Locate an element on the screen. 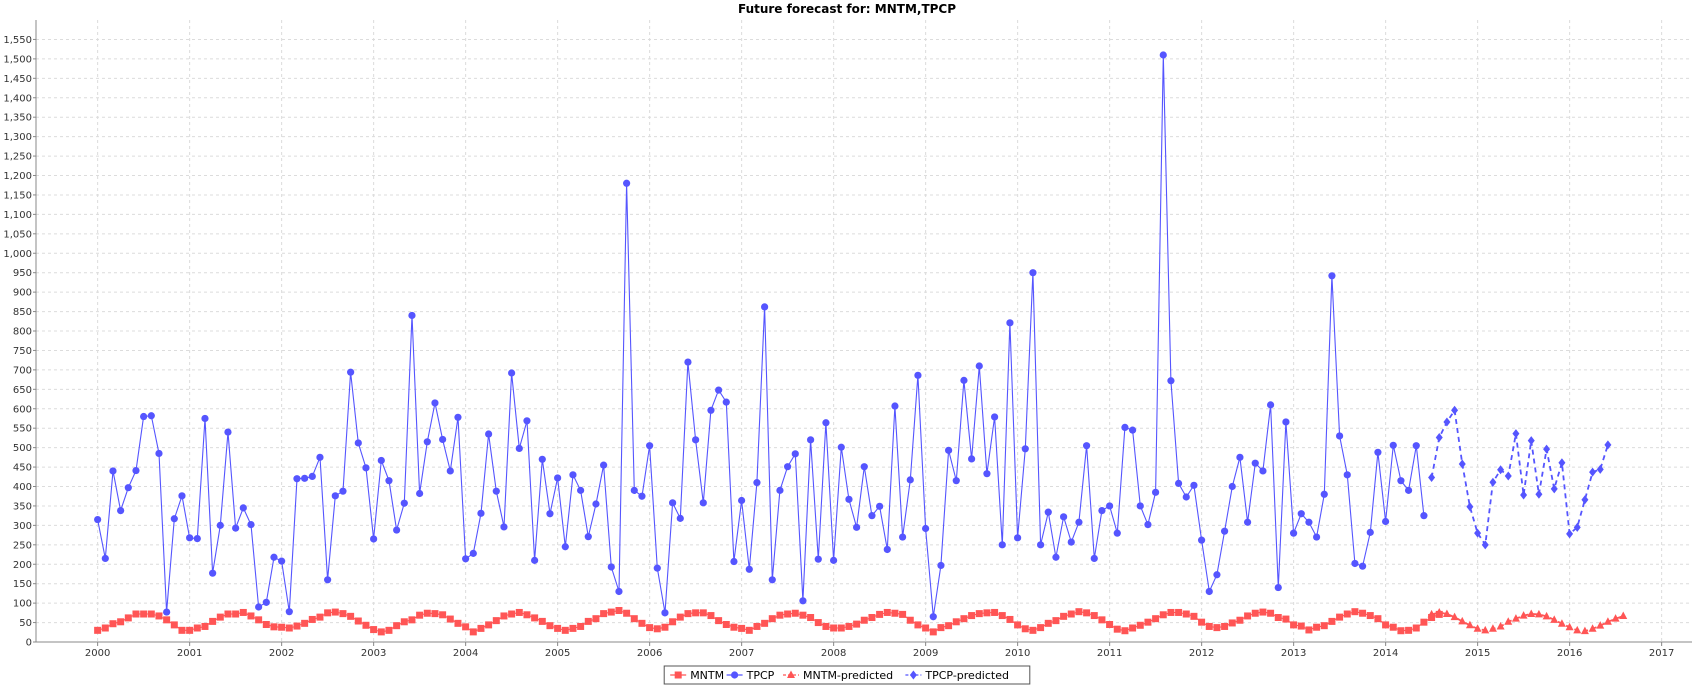  y-tick-label: 600 is located at coordinates (22, 409).